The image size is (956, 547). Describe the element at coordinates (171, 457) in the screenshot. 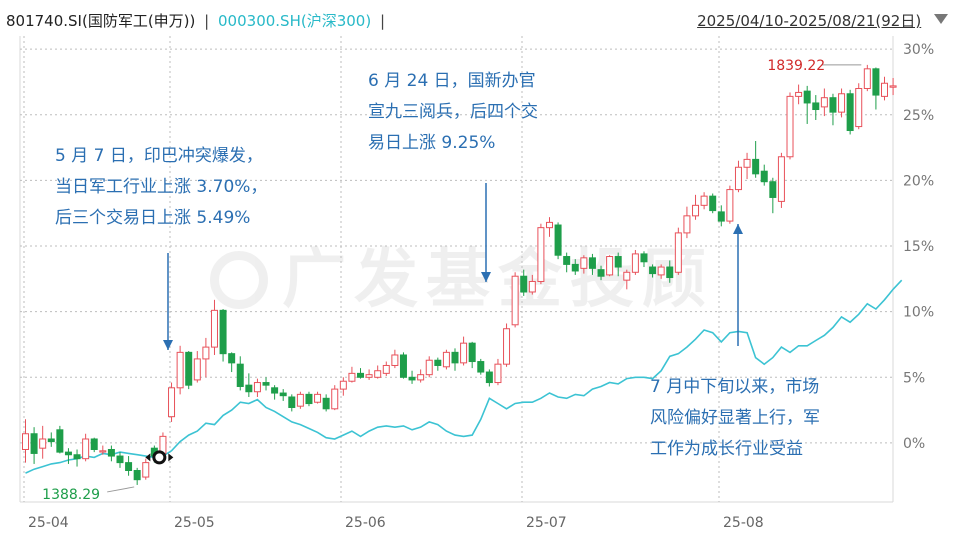

I see `cursor-arrow-right-icon` at that location.